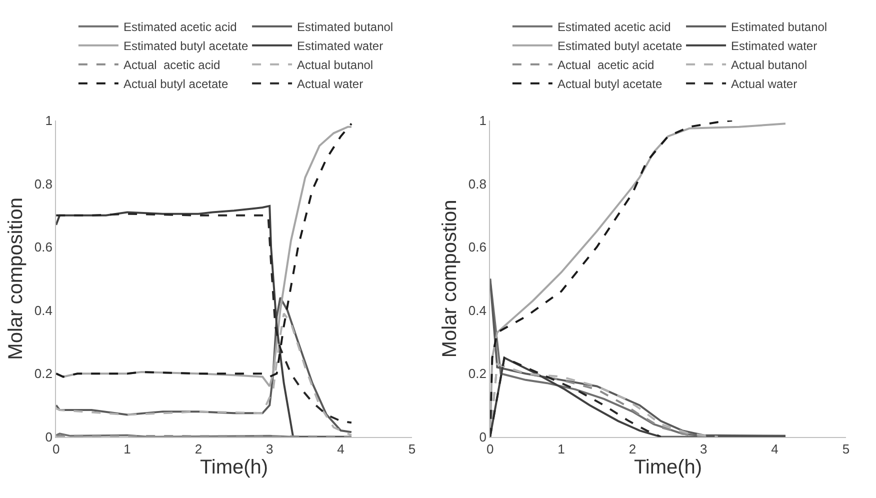 This screenshot has width=876, height=498. Describe the element at coordinates (449, 279) in the screenshot. I see `y-axis-title: Molar compostion` at that location.